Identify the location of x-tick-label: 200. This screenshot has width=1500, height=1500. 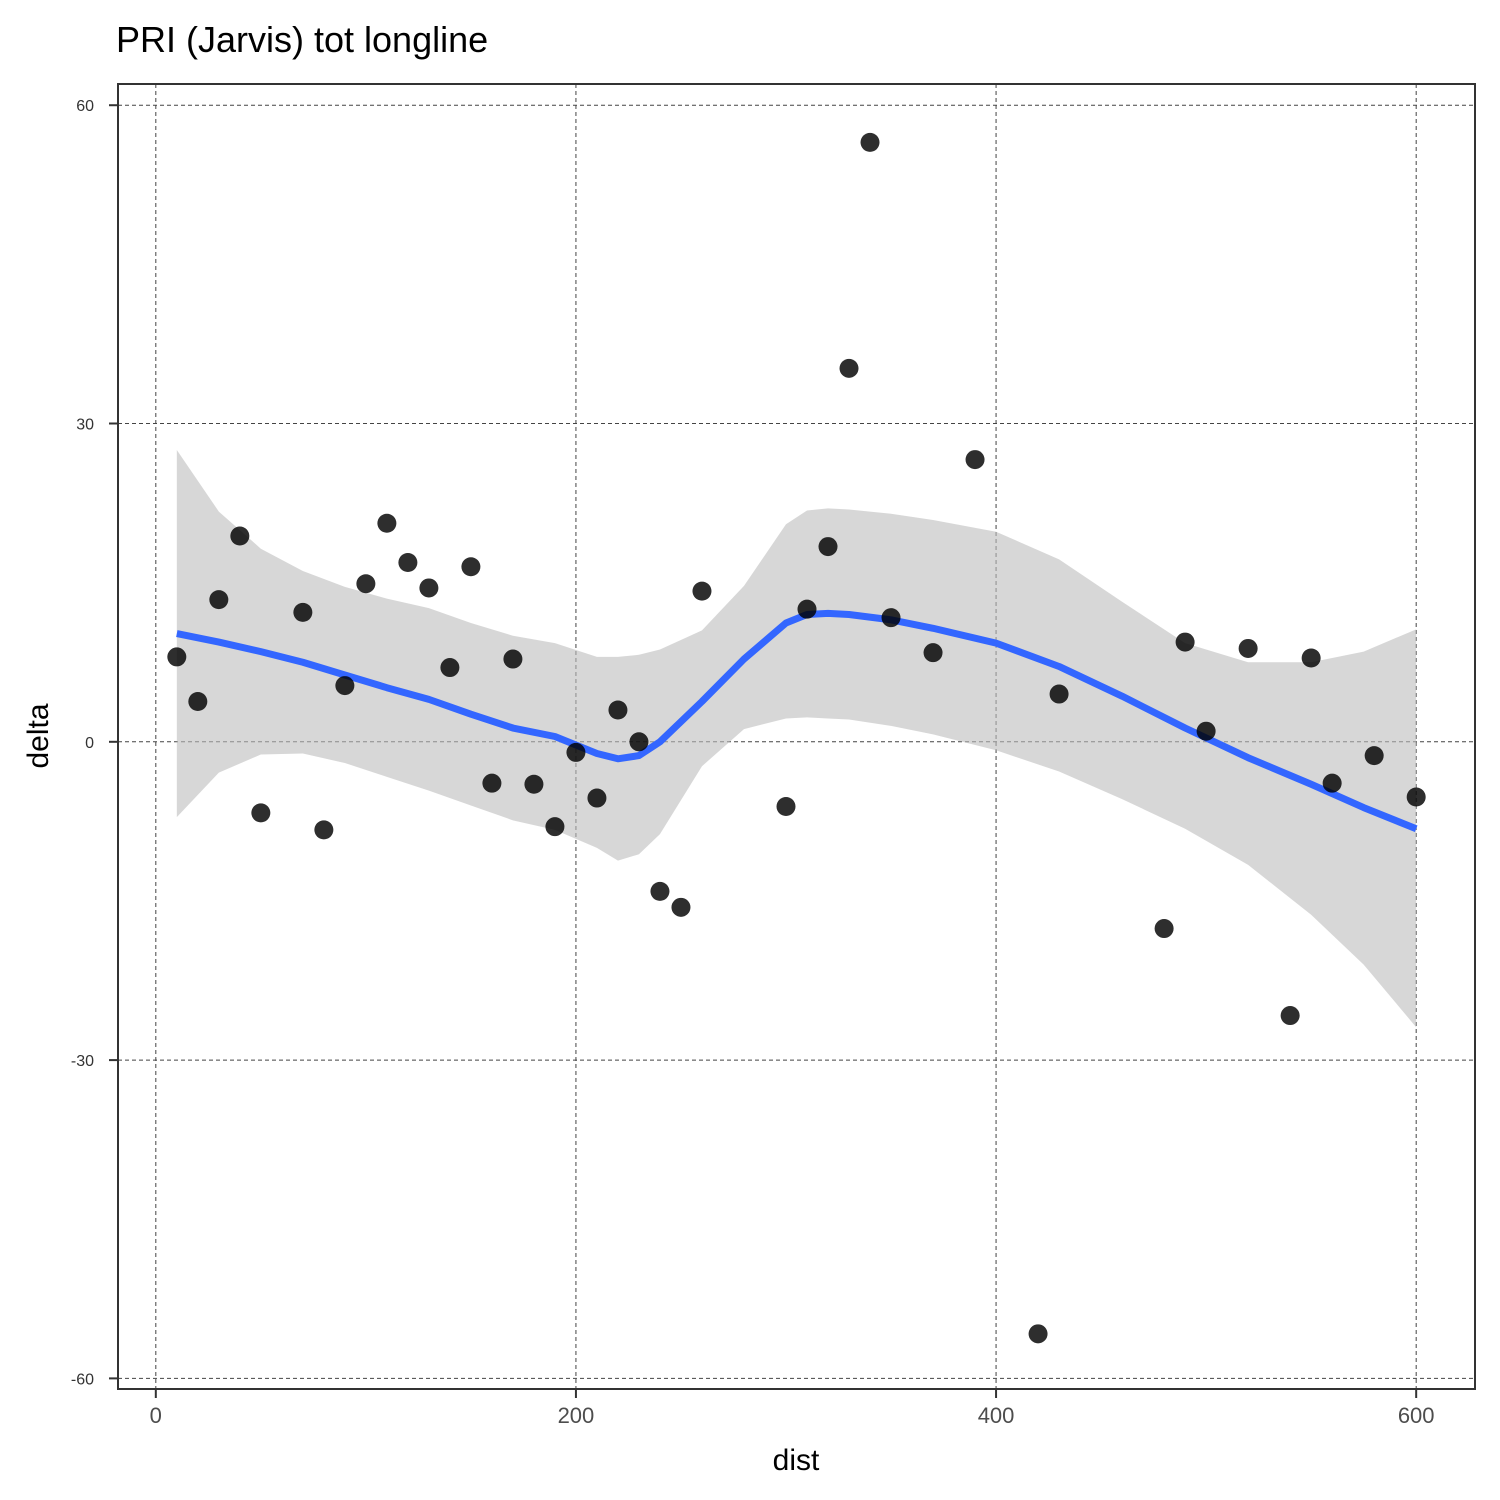
(576, 1415).